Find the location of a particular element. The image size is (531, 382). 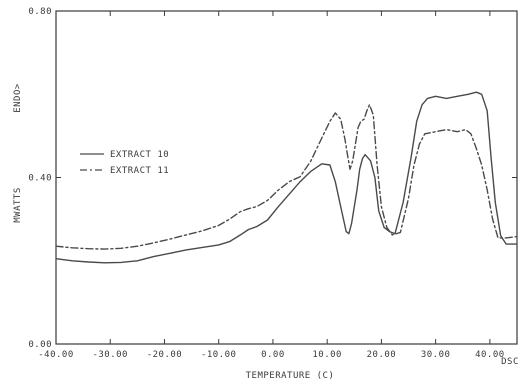

x-tick-label: 0.00 is located at coordinates (273, 355).